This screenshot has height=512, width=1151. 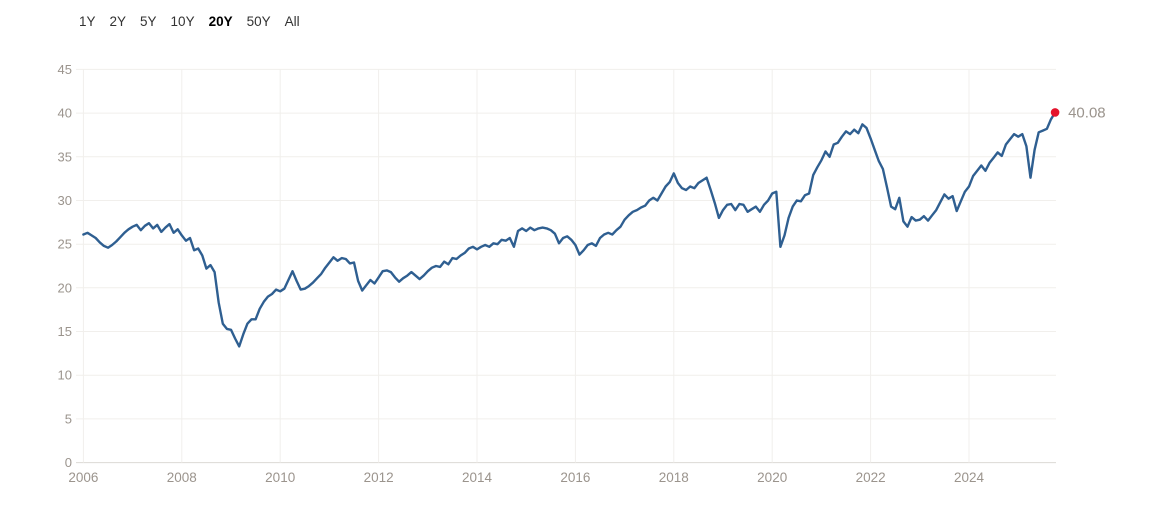 What do you see at coordinates (220, 21) in the screenshot?
I see `range-button-20y: 20Y` at bounding box center [220, 21].